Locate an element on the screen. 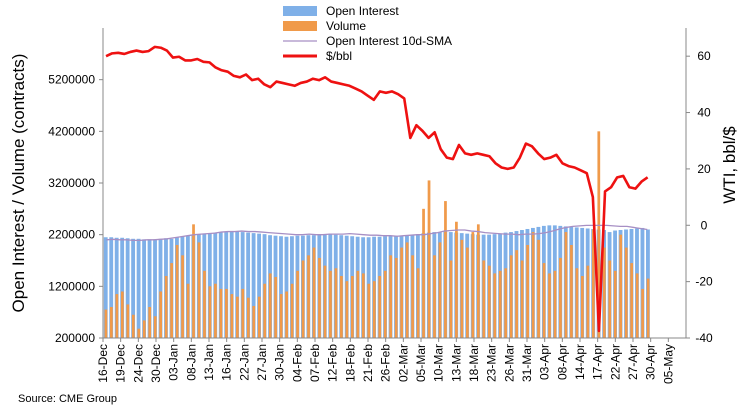 This screenshot has width=740, height=415. x-tick-label: 24-Dec is located at coordinates (138, 363).